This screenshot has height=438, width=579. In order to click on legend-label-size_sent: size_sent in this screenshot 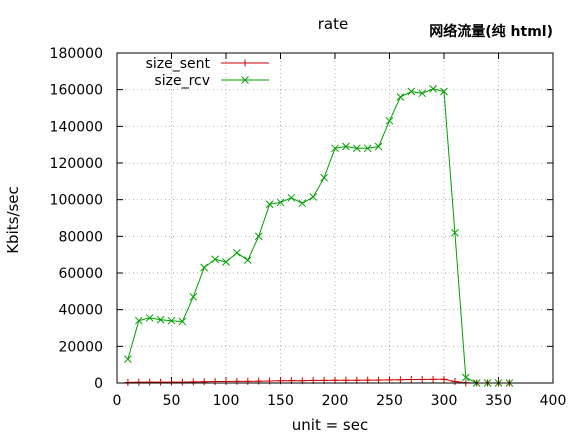, I will do `click(178, 64)`.